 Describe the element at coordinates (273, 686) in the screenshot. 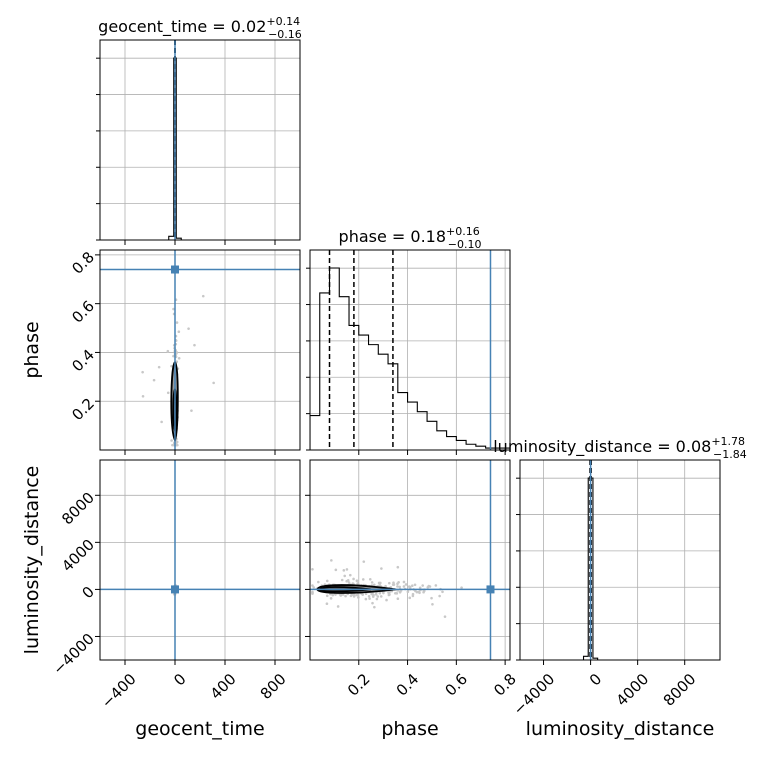

I see `geocent_time-xtick-label-3: 800` at that location.